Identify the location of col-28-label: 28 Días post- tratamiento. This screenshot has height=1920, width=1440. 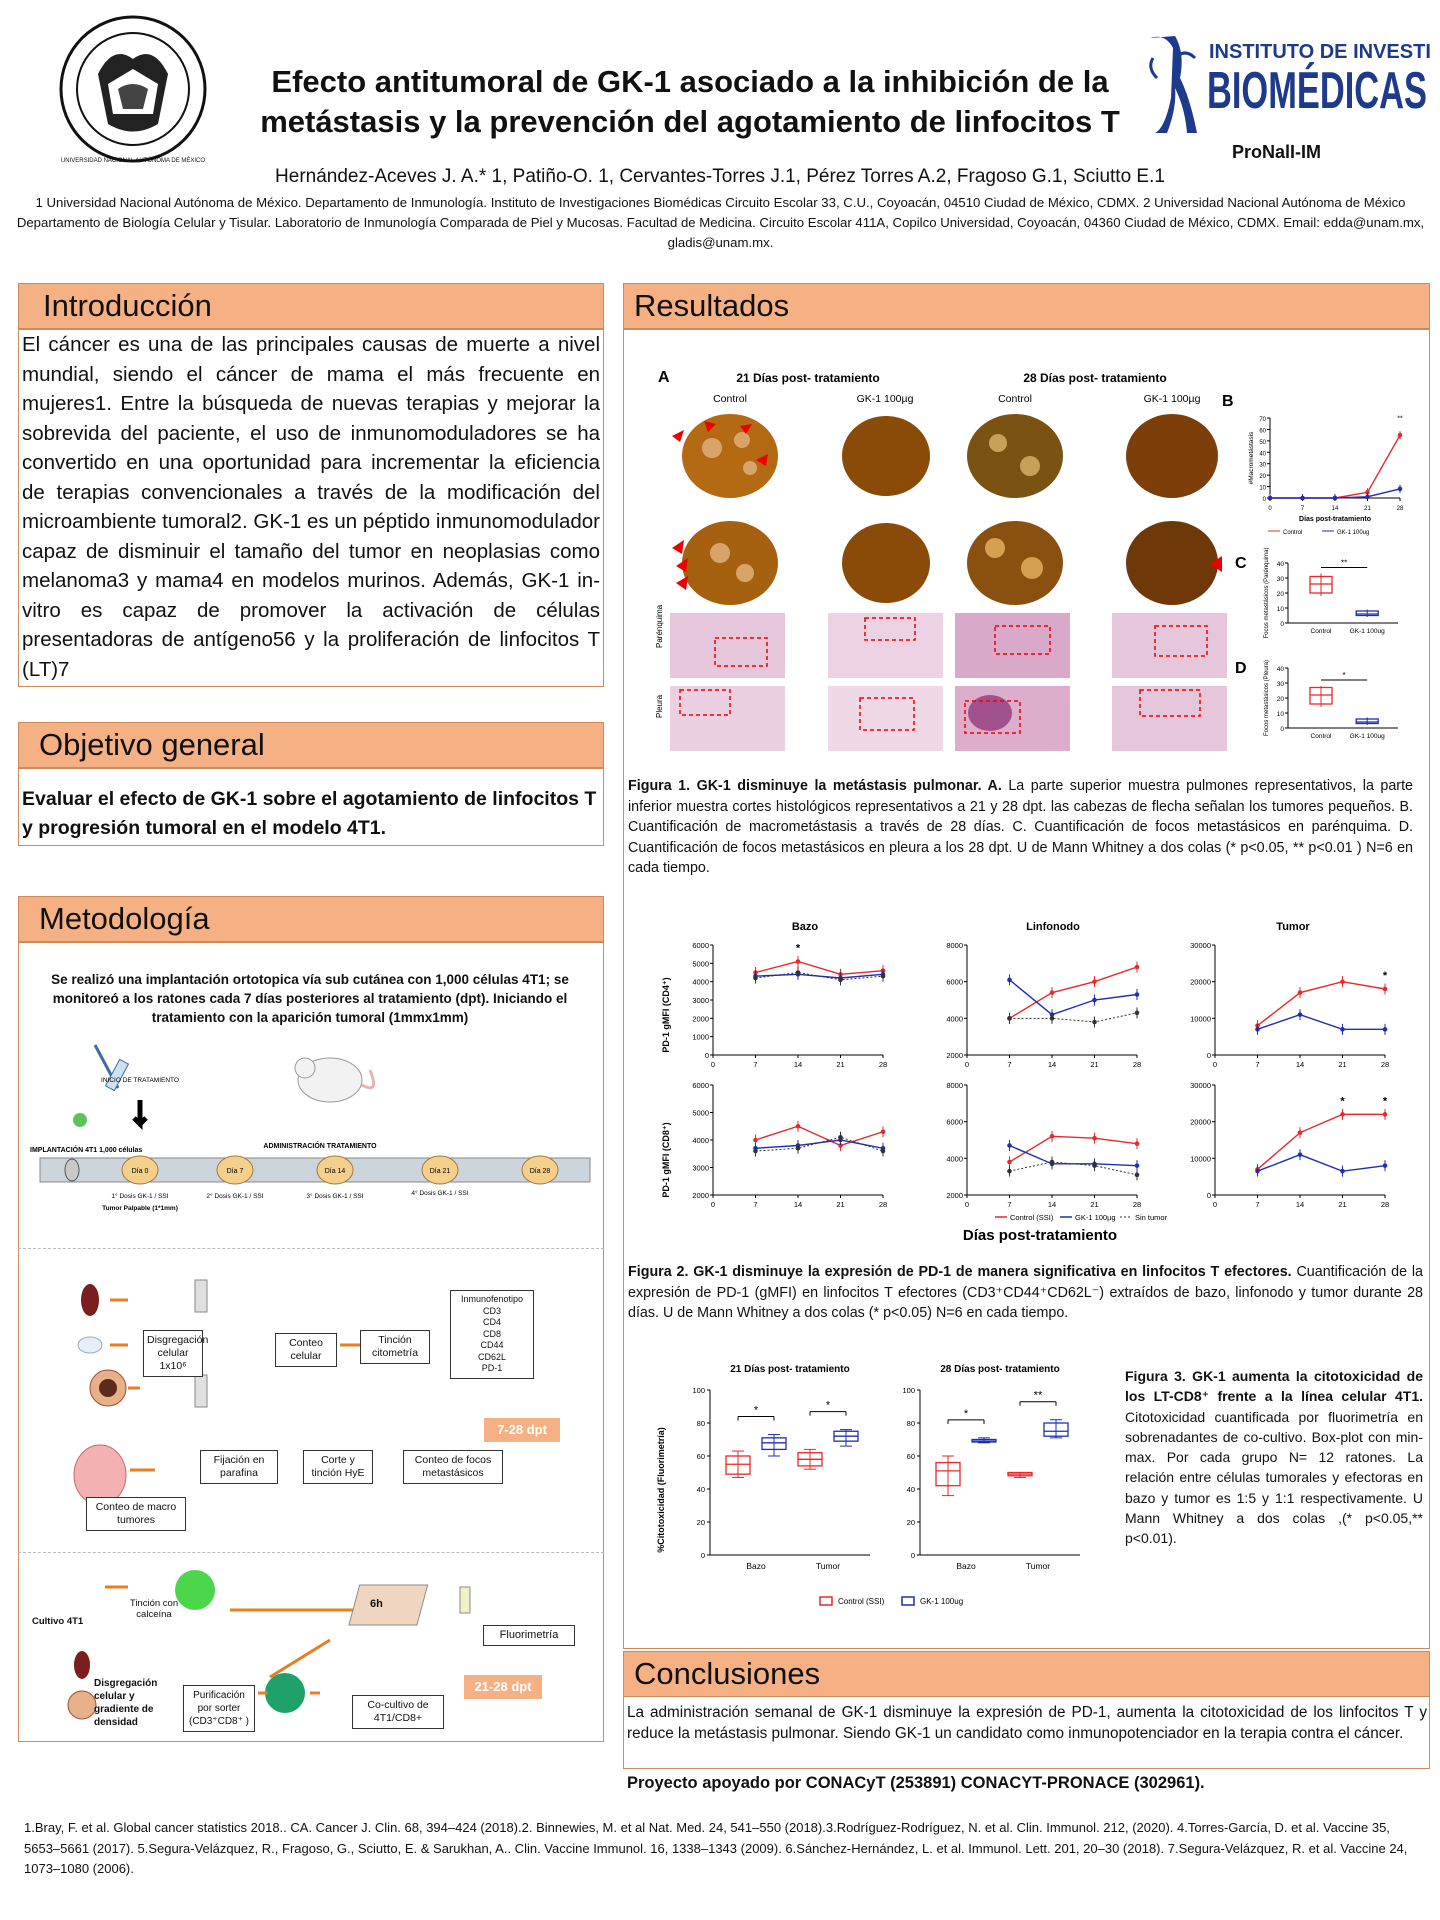
(1094, 378).